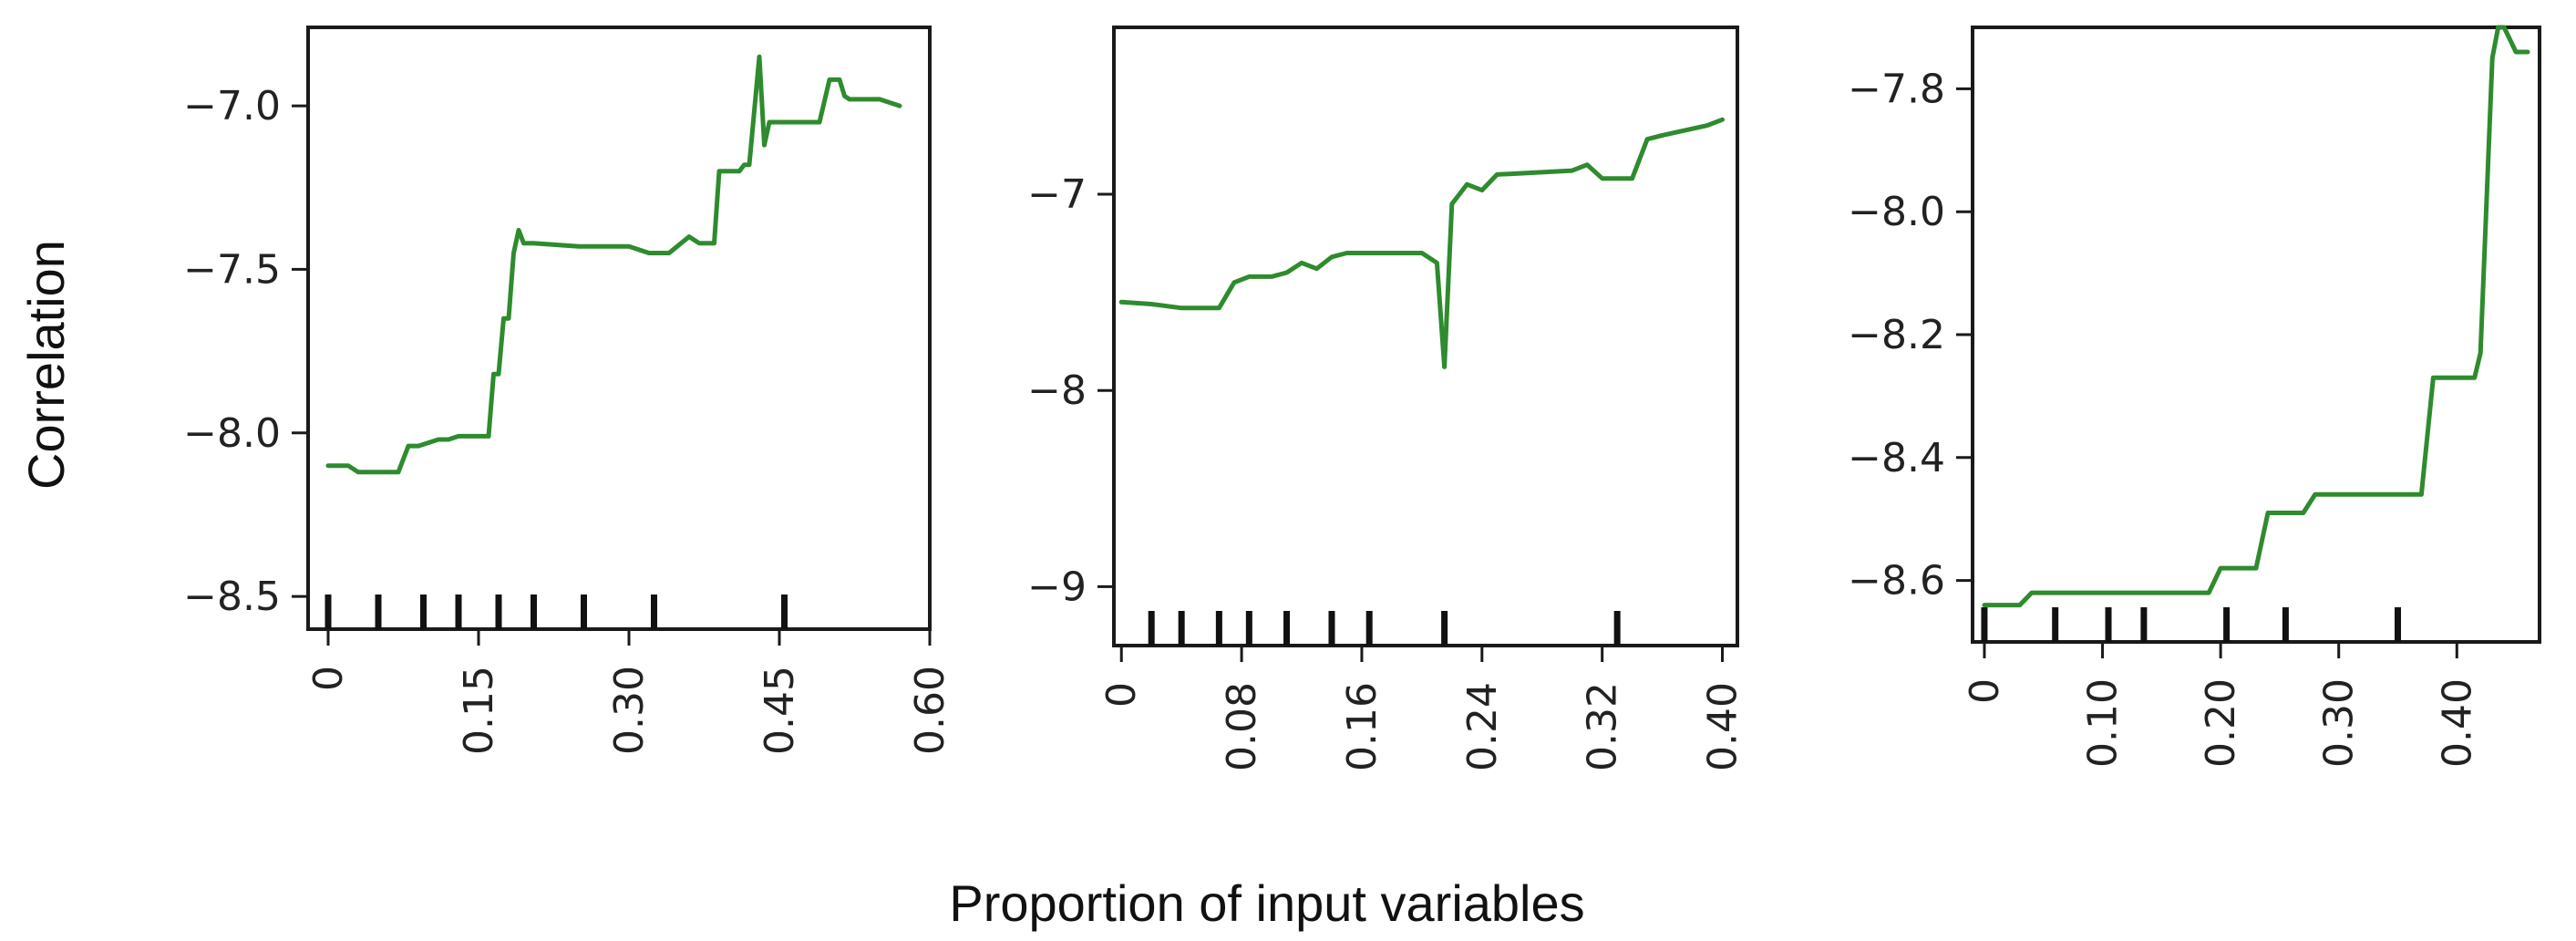  I want to click on plot-frame, so click(2256, 335).